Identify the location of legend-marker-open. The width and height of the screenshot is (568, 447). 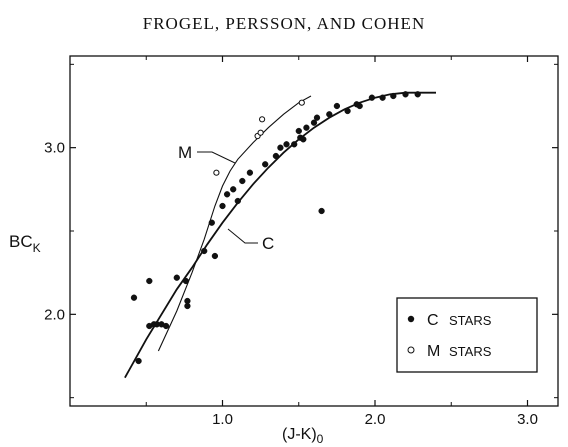
(411, 350).